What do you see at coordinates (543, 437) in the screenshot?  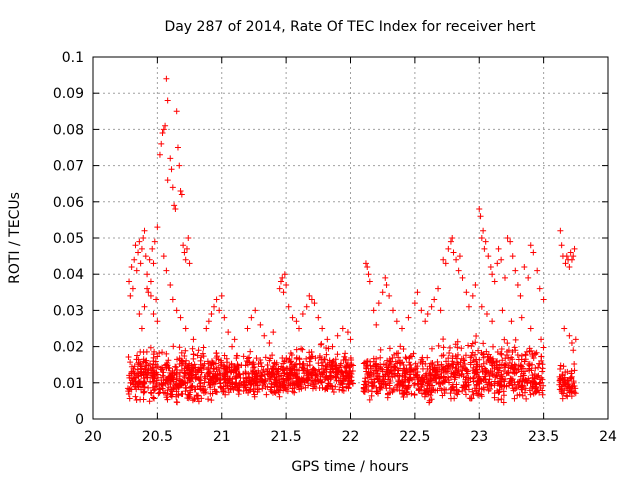 I see `x-tick-label: 23.5` at bounding box center [543, 437].